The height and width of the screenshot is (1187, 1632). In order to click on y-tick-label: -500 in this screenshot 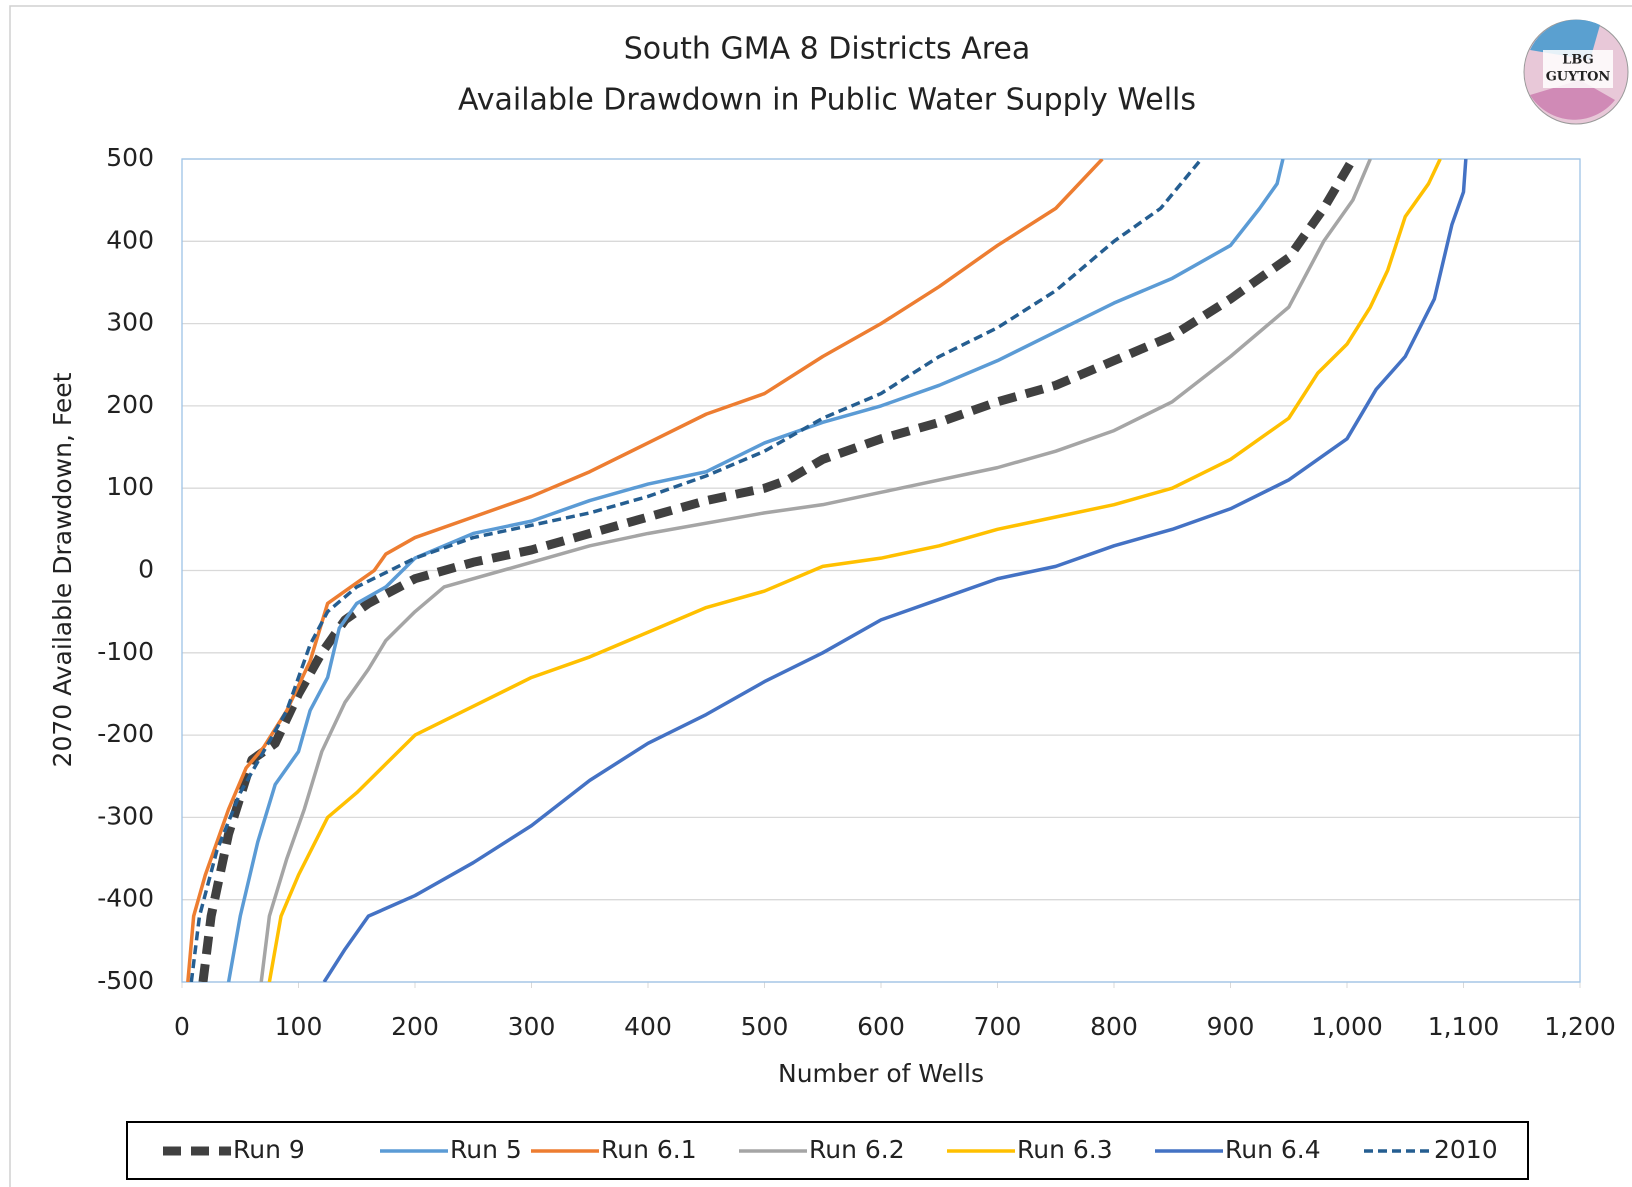, I will do `click(125, 980)`.